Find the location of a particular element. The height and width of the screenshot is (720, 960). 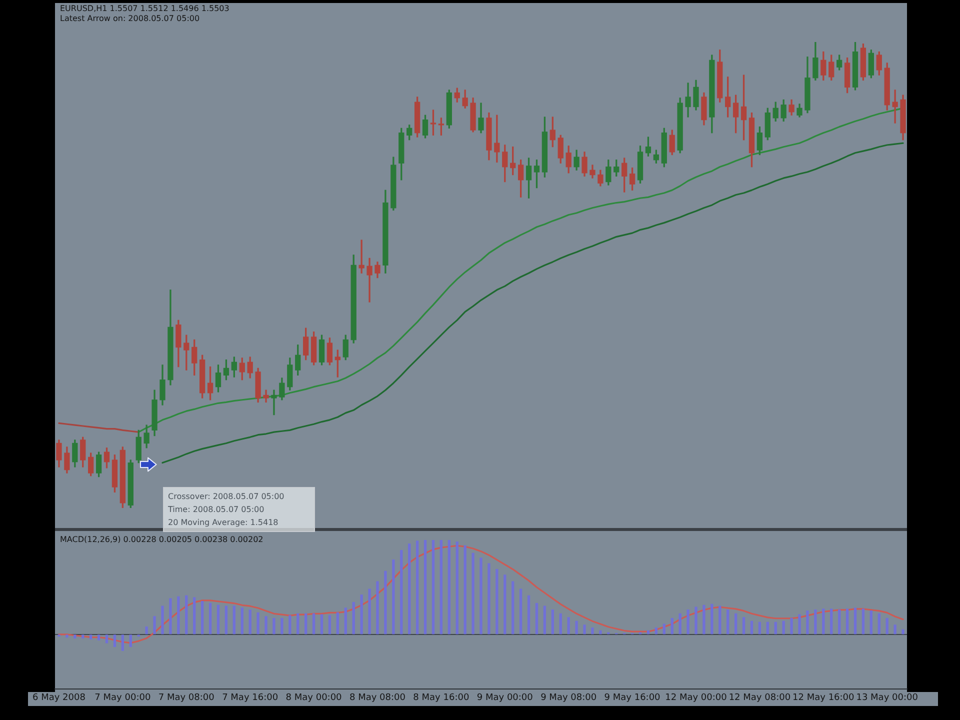

chart-subtitle: Latest Arrow on: 2008.05.07 05:00 is located at coordinates (130, 18).